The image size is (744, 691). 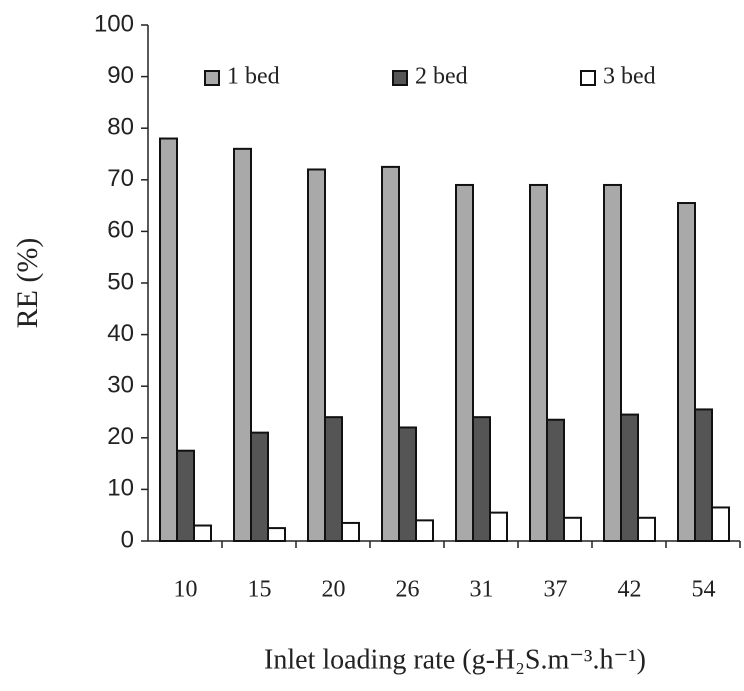 What do you see at coordinates (704, 590) in the screenshot?
I see `x-tick-label: 54` at bounding box center [704, 590].